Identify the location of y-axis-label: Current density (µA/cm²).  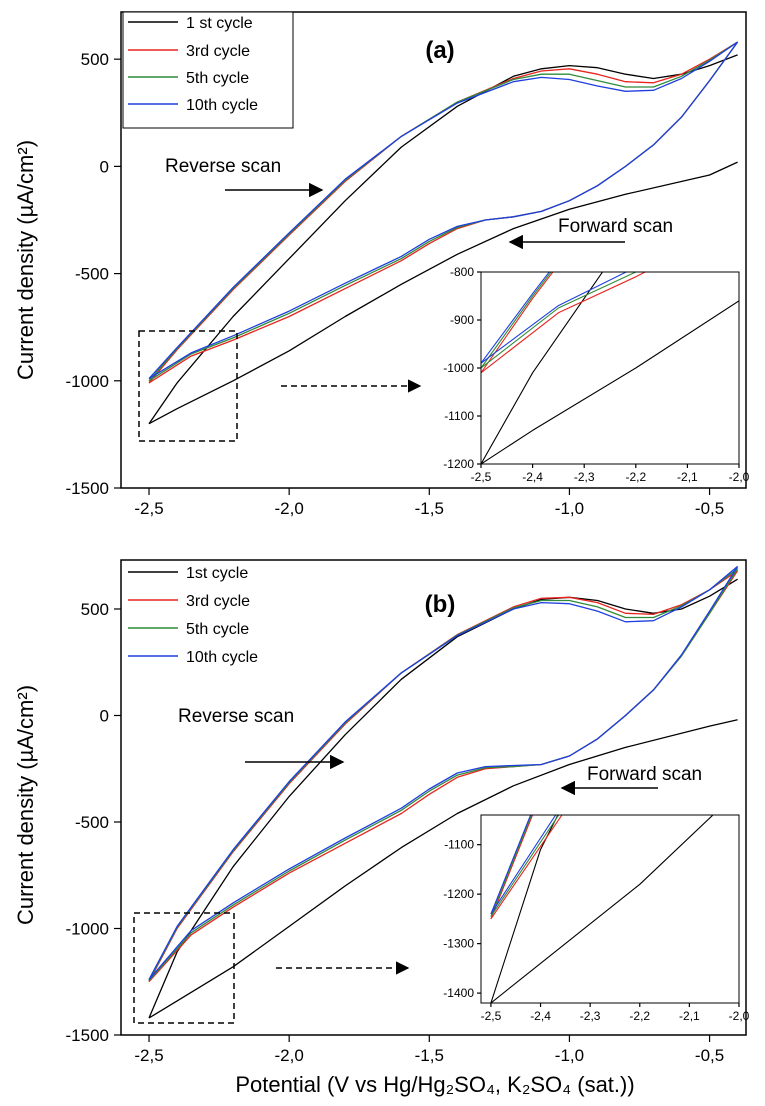
(25, 260).